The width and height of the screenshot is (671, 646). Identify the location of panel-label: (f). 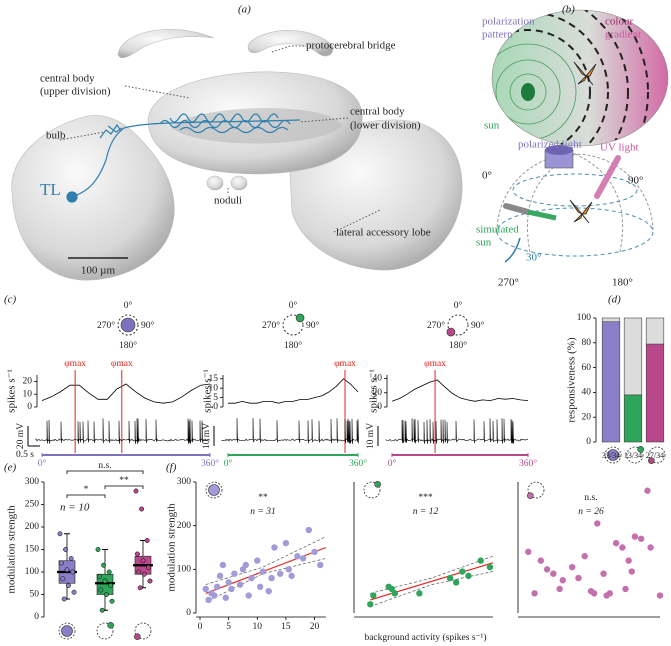
(171, 468).